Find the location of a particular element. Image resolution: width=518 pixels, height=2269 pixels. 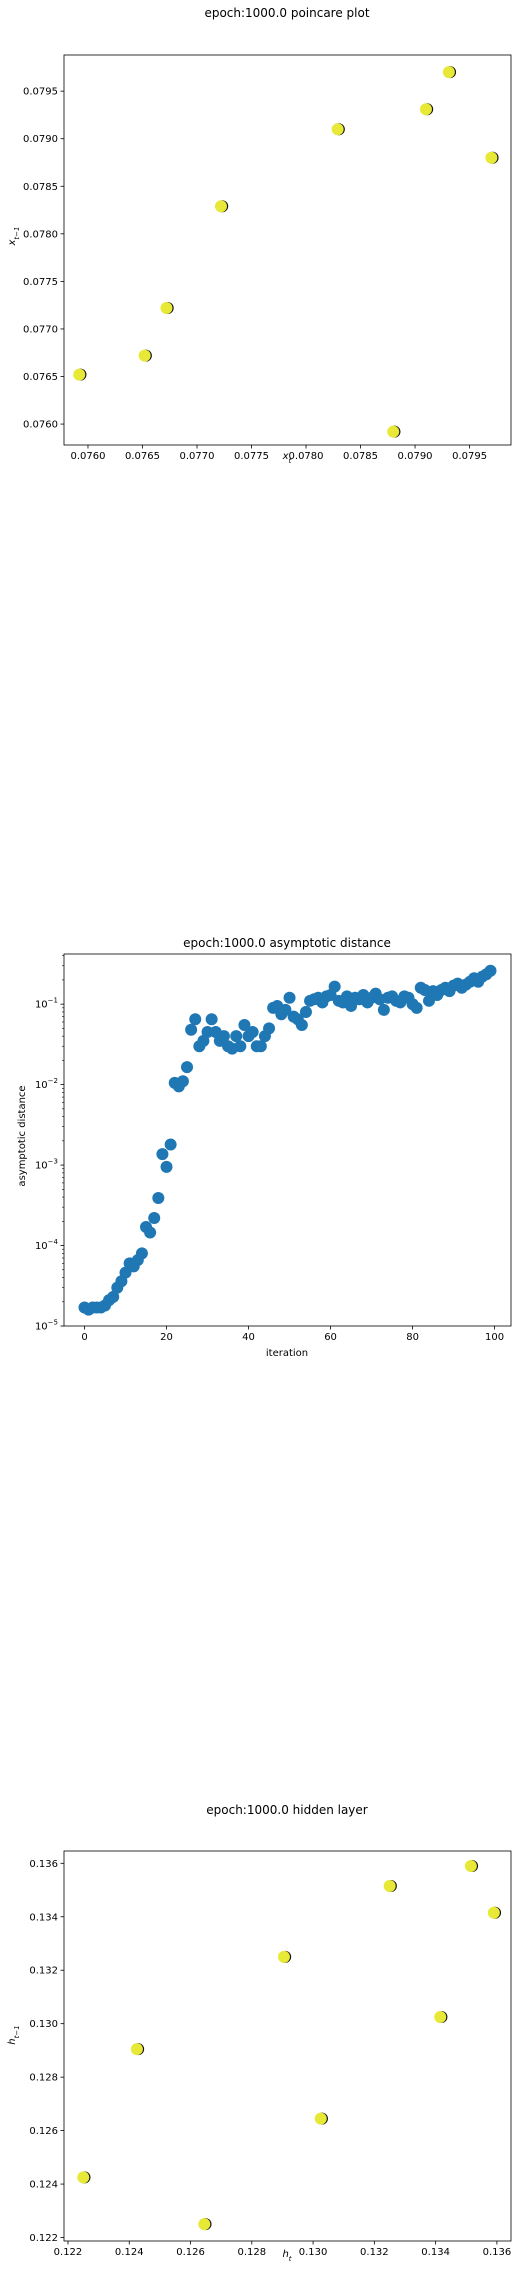

chart-title: epoch:1000.0 poincare plot is located at coordinates (286, 13).